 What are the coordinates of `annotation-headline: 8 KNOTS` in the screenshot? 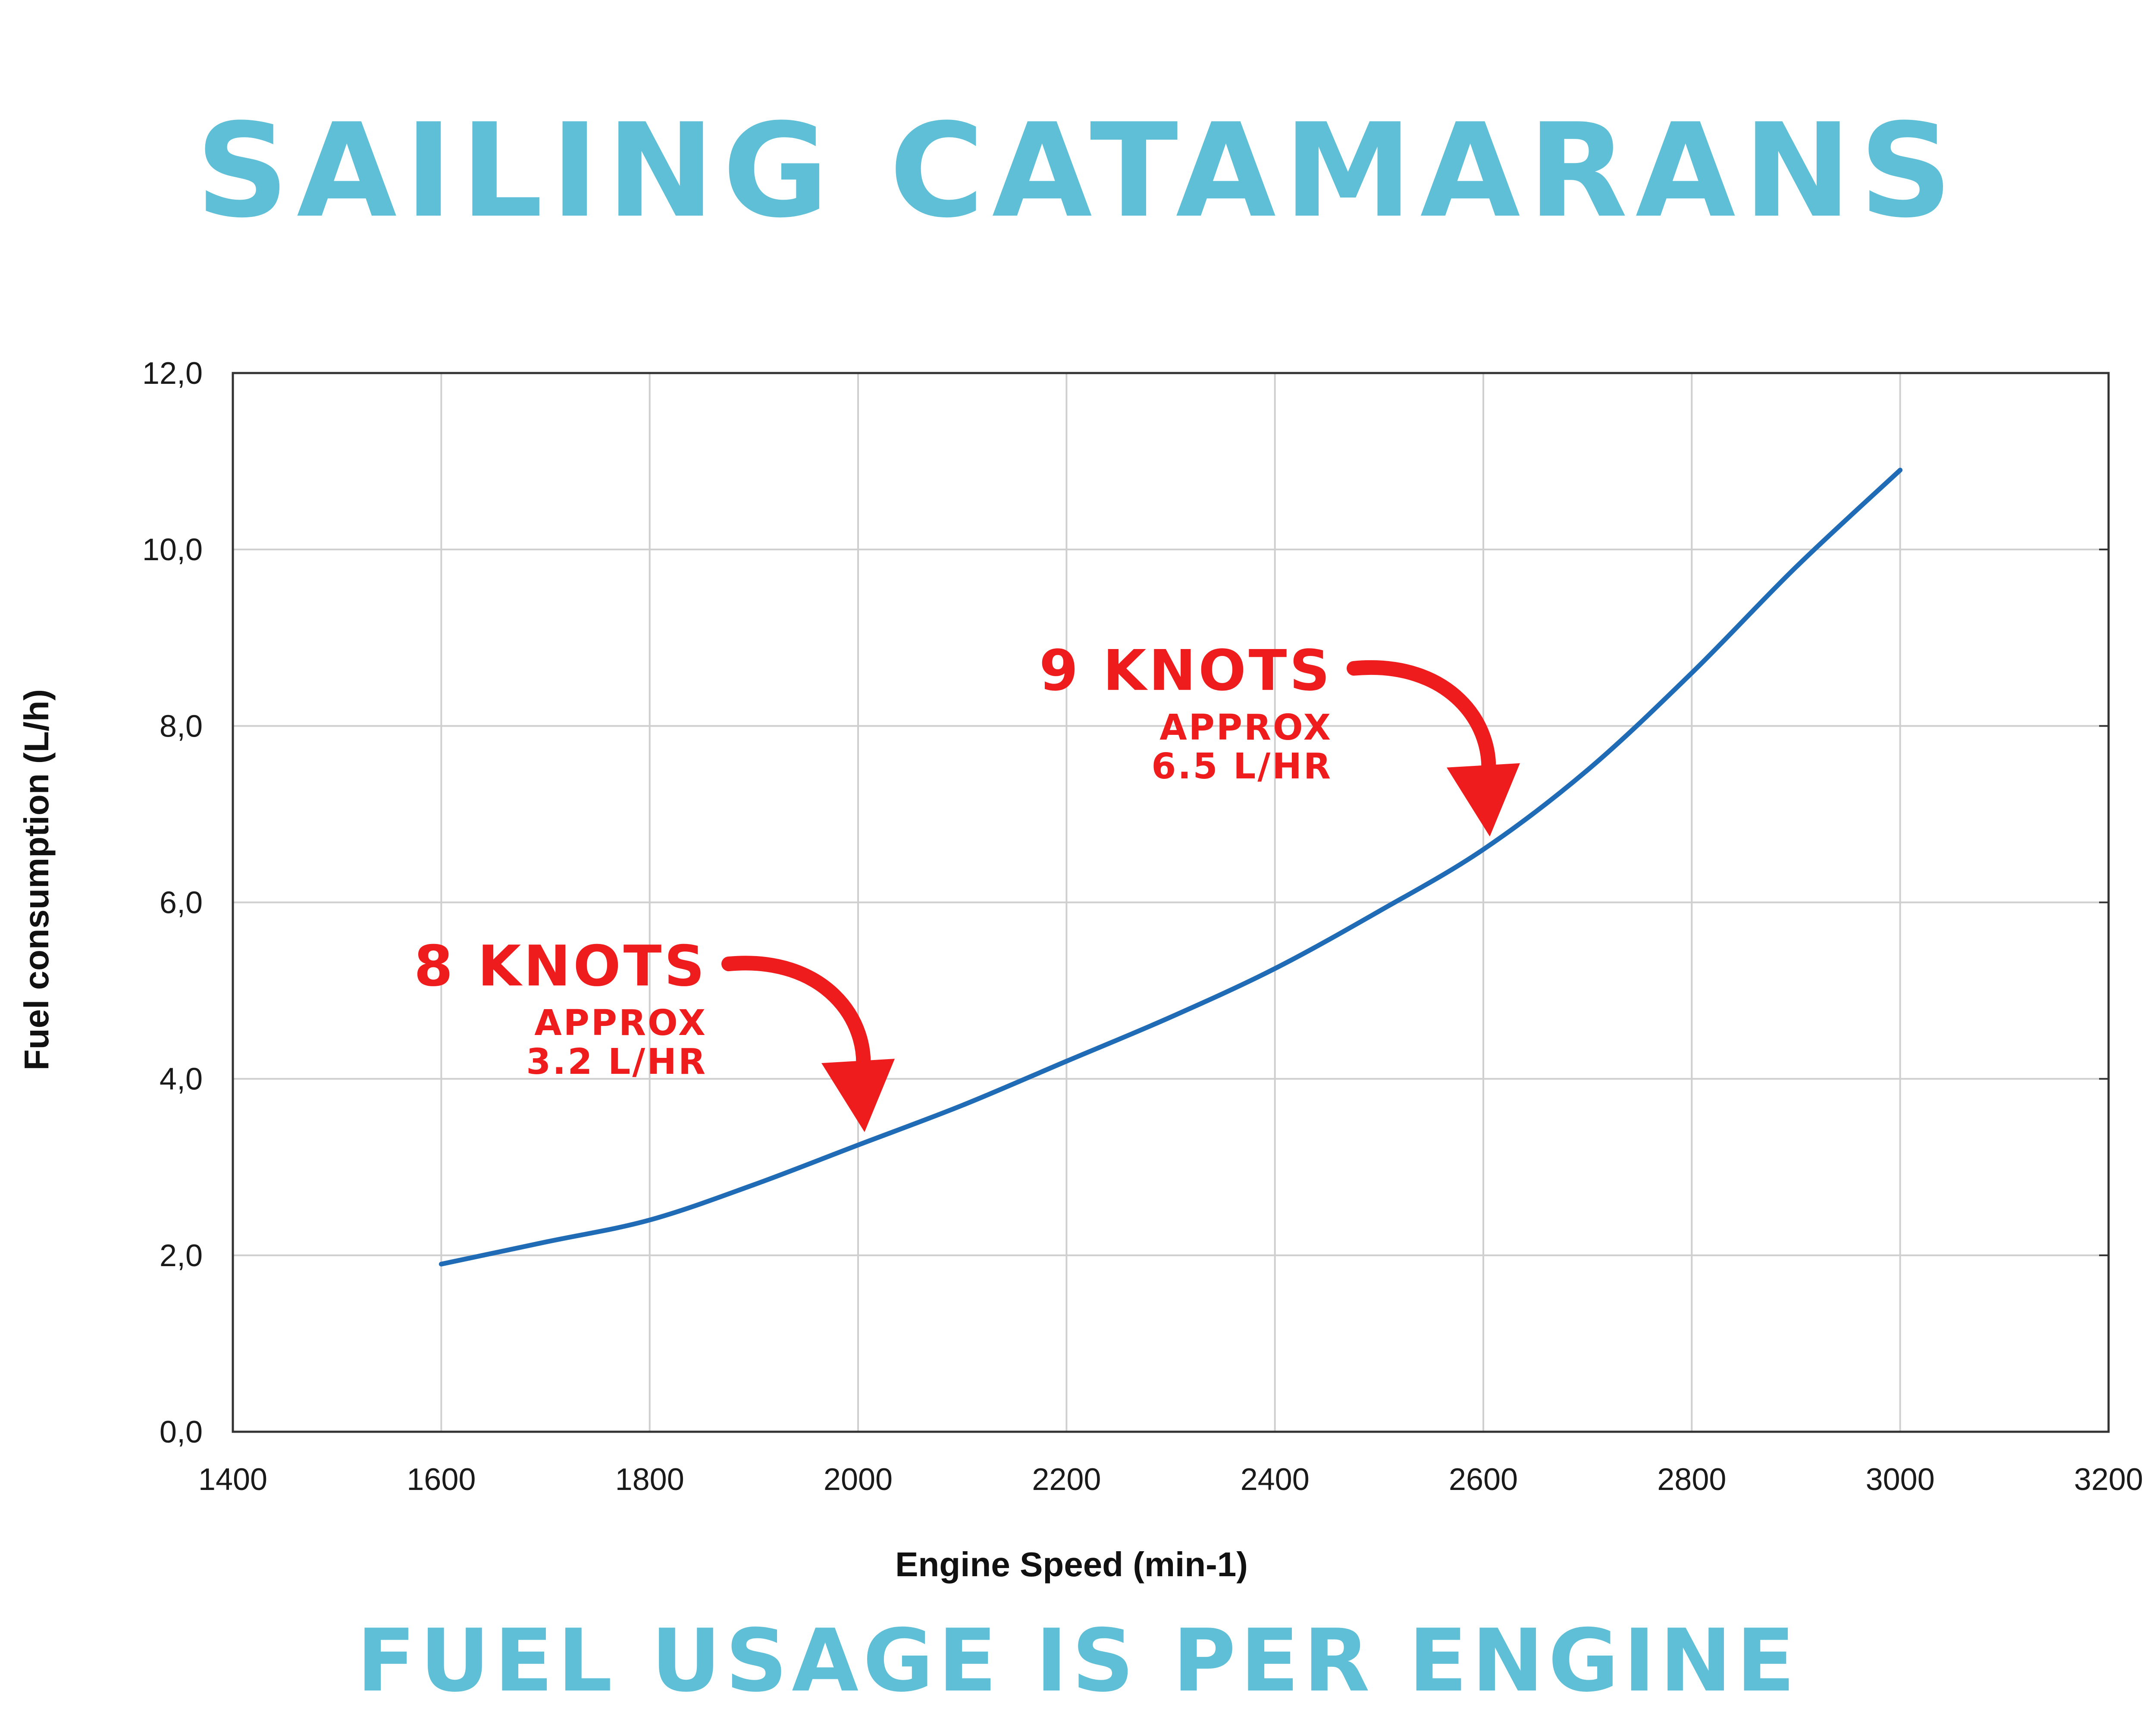 It's located at (560, 966).